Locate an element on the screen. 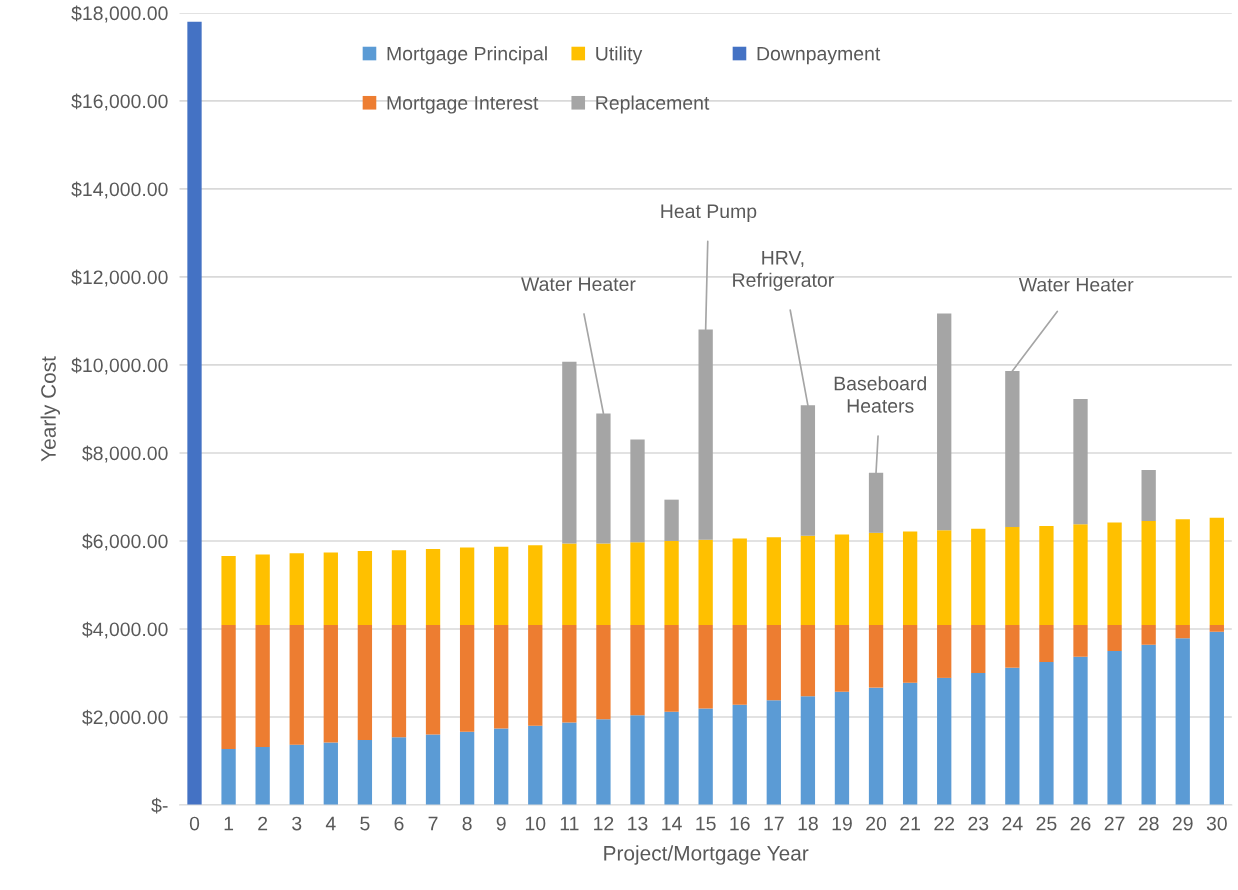 The image size is (1238, 890). x-tick-label: 1 is located at coordinates (229, 823).